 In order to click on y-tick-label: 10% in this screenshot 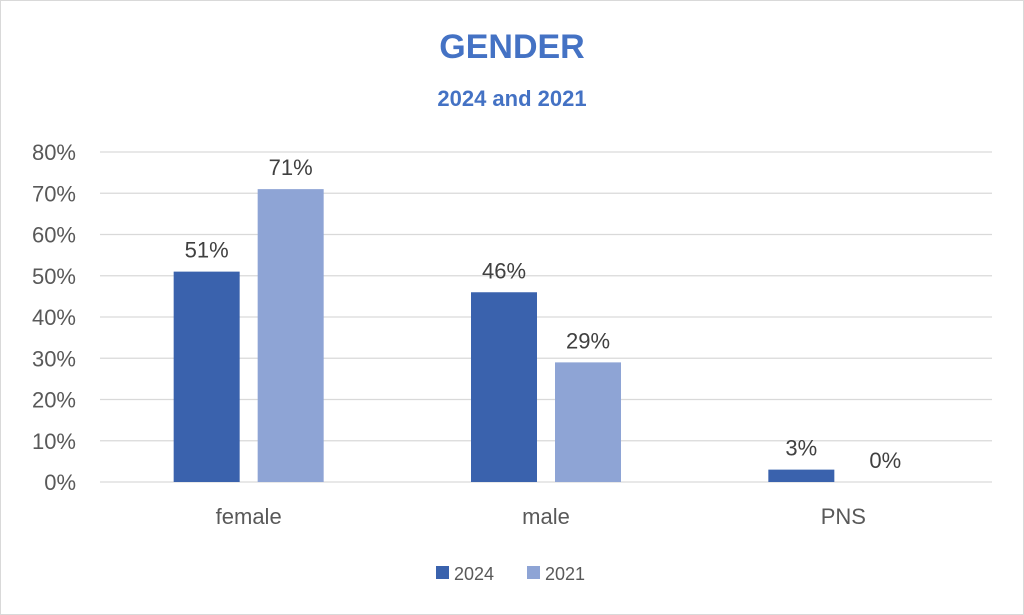, I will do `click(54, 441)`.